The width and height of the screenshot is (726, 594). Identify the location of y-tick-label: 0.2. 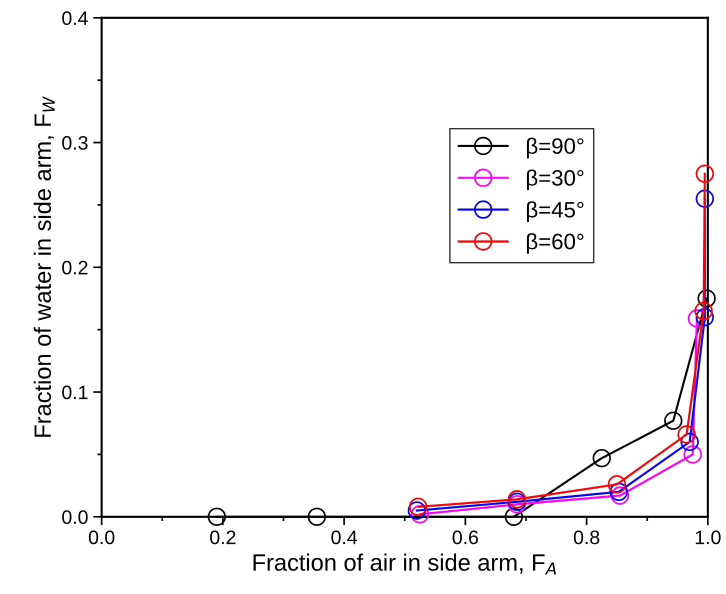
(75, 267).